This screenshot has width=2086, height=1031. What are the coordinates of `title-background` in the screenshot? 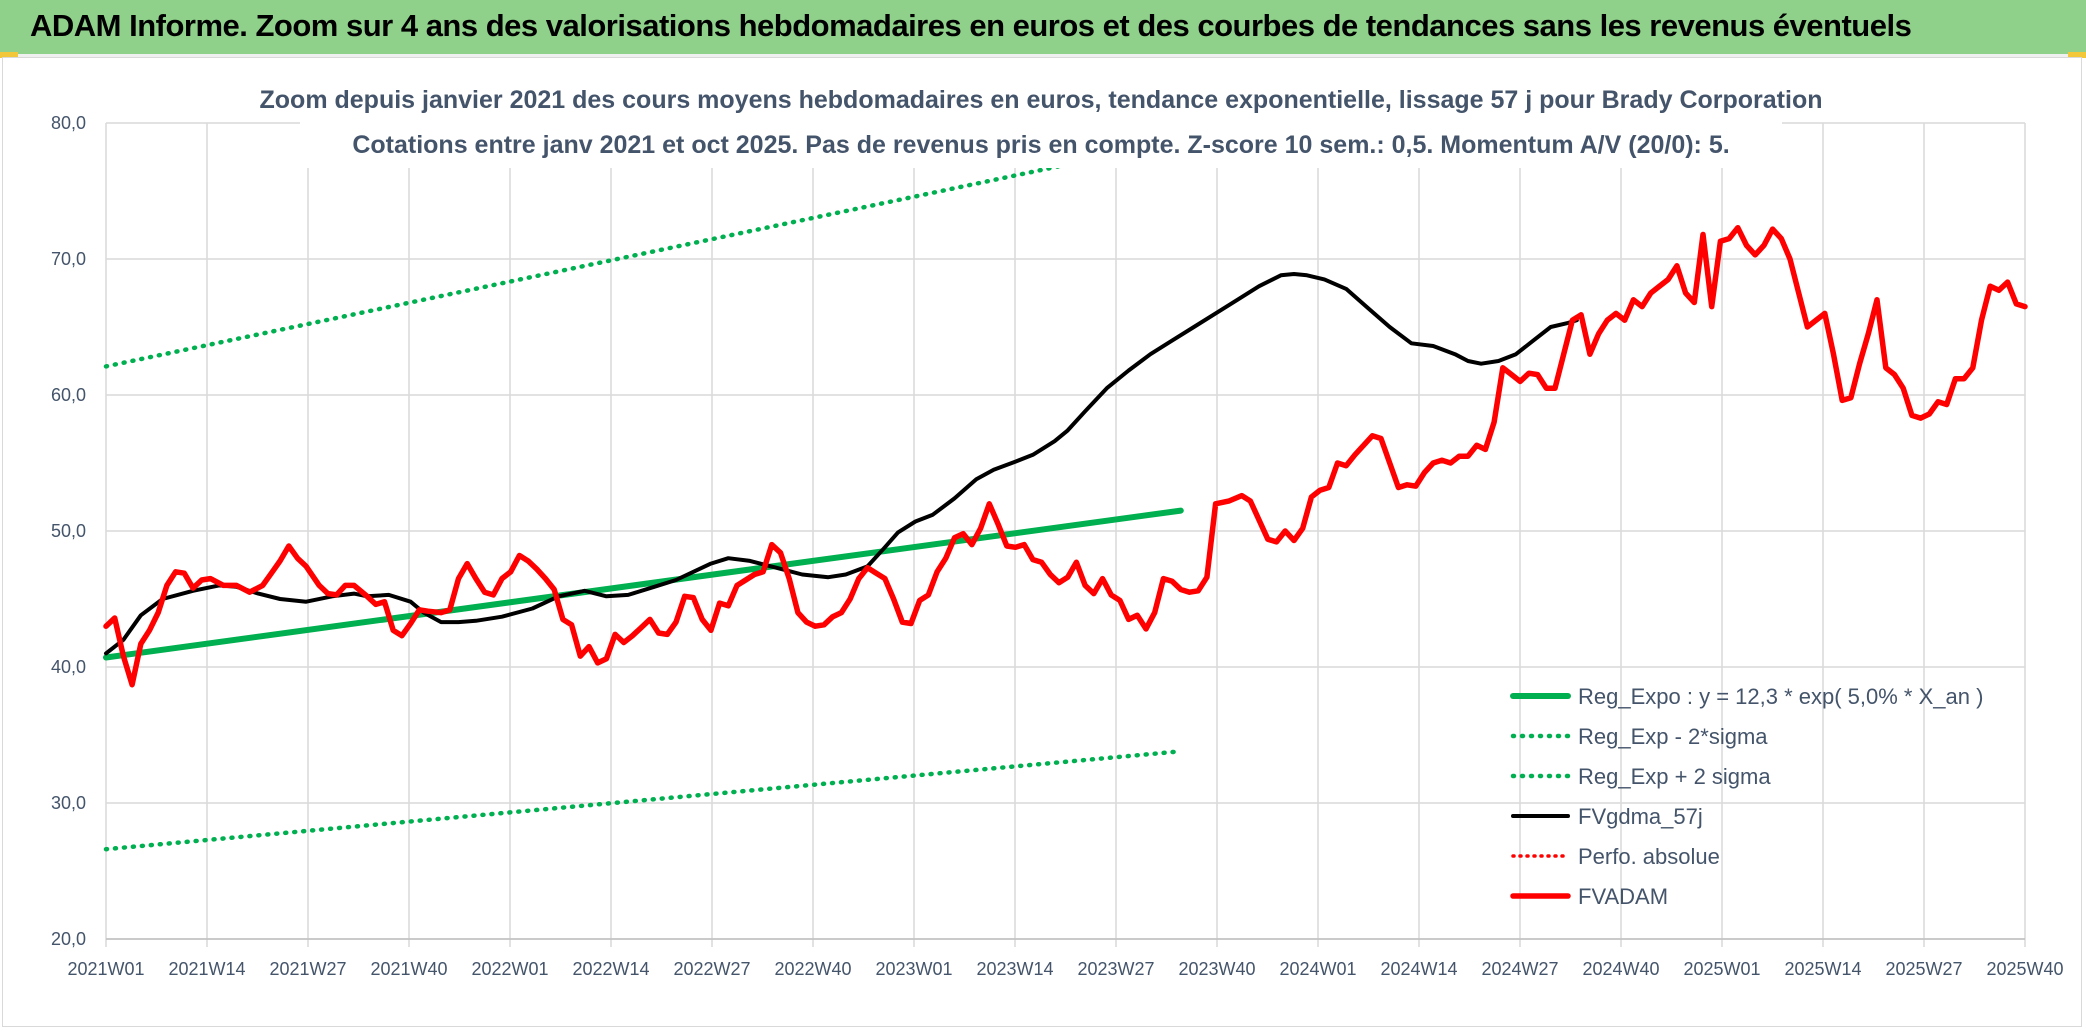 It's located at (1041, 123).